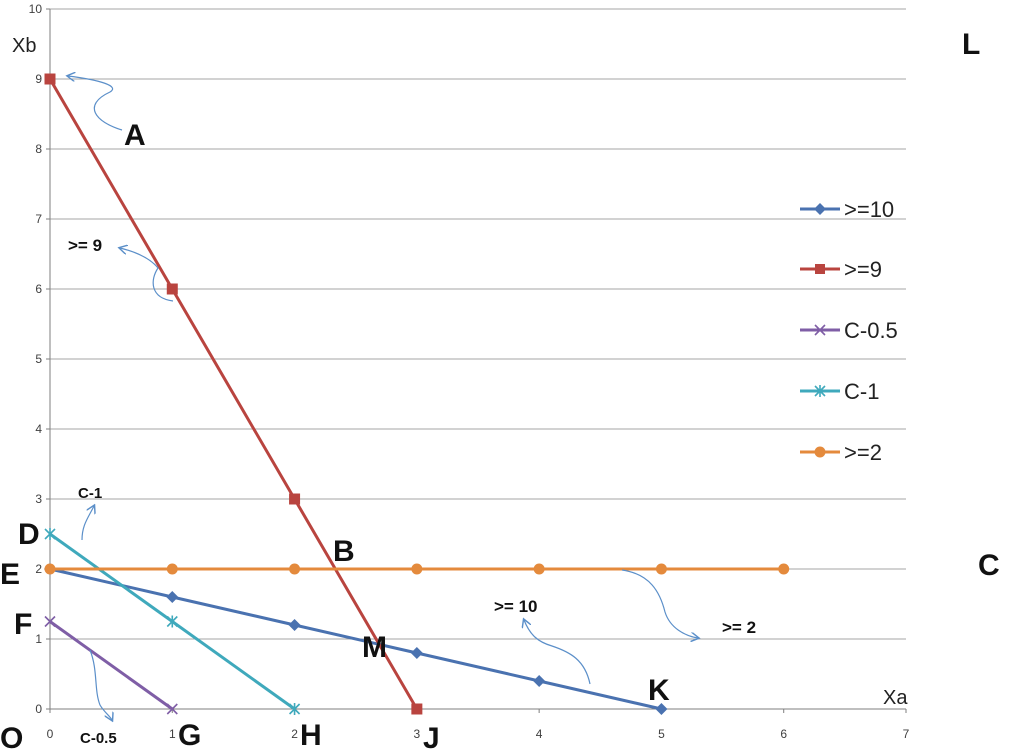  Describe the element at coordinates (478, 725) in the screenshot. I see `x-tick-labels: 0 1 2 3 4 5 6 7` at that location.